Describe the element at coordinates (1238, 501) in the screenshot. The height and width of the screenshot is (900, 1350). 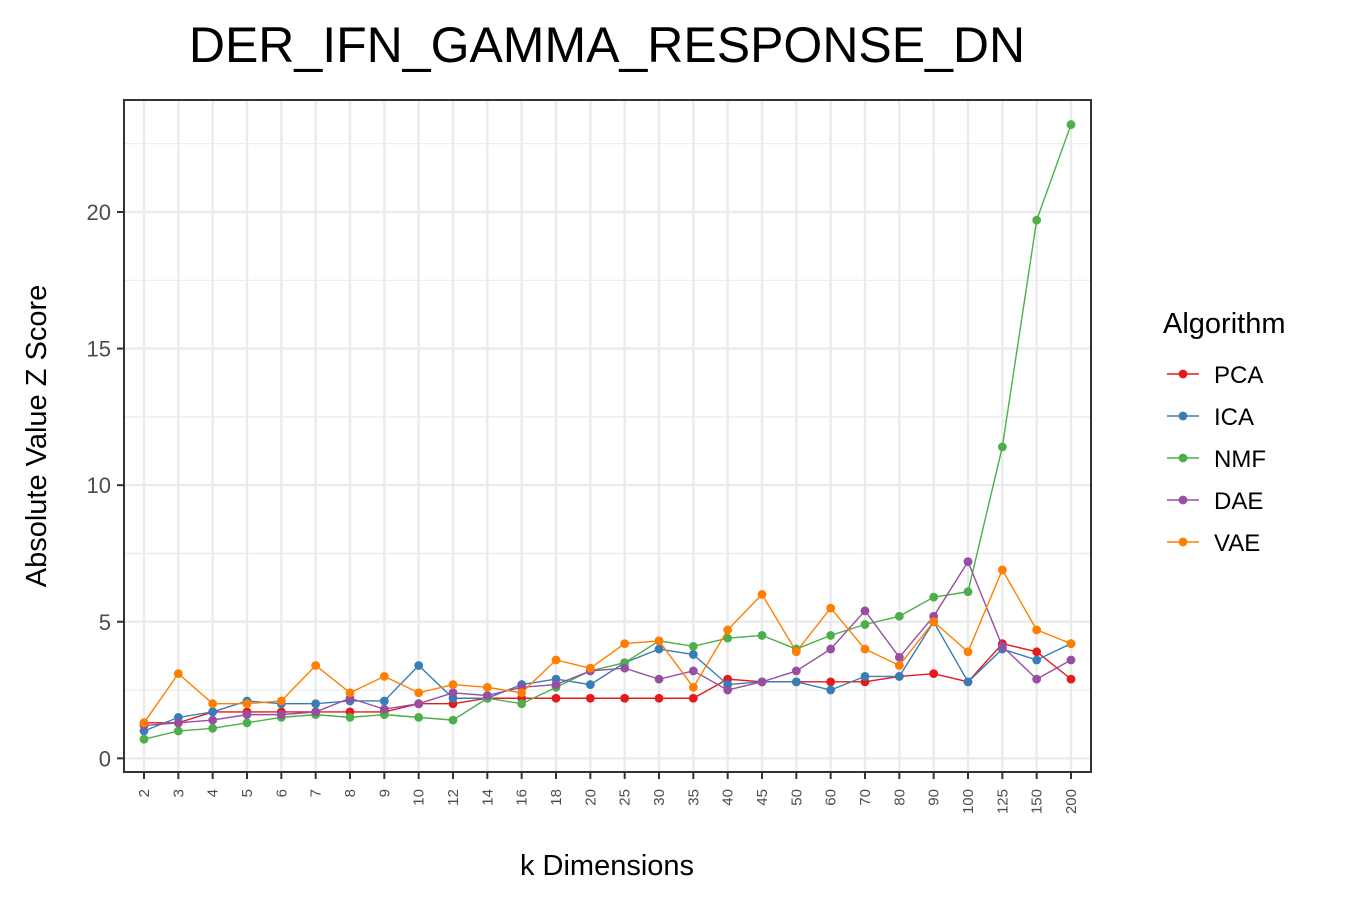
I see `legend-label: DAE` at that location.